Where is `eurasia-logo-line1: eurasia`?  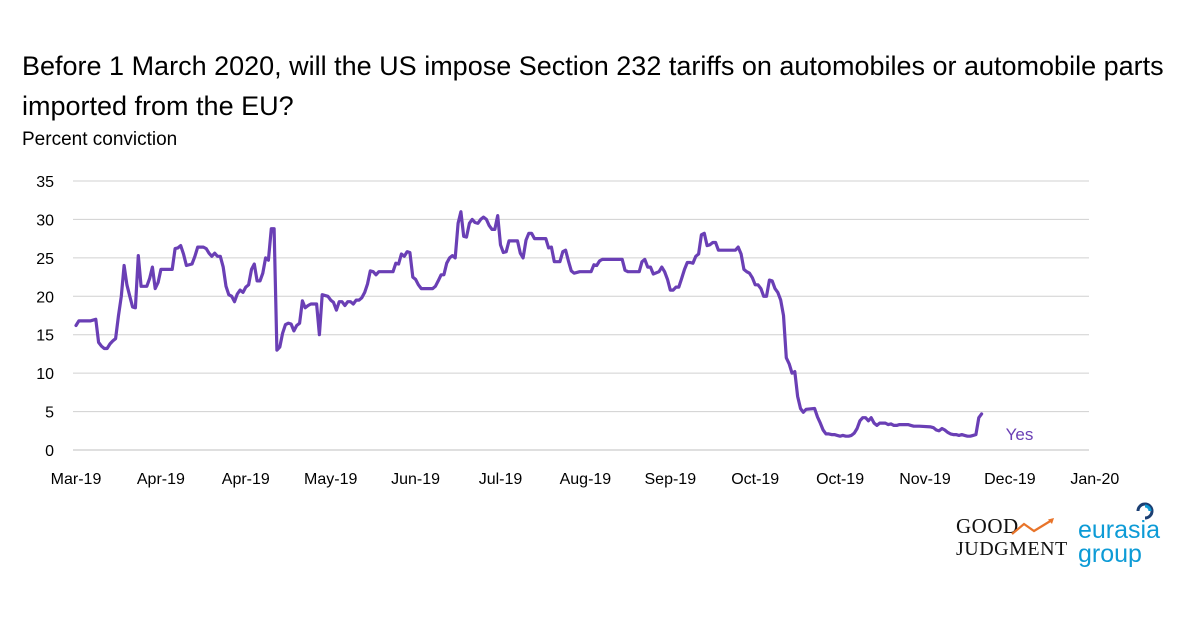
eurasia-logo-line1: eurasia is located at coordinates (1119, 530).